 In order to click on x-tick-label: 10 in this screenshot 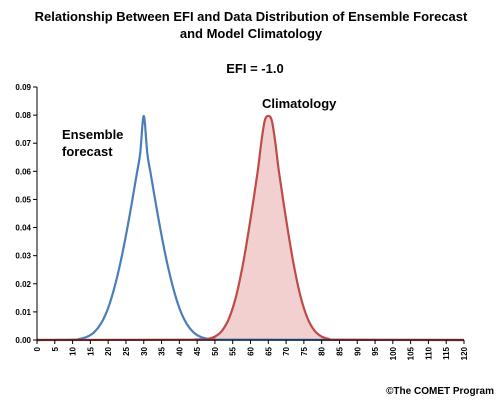, I will do `click(73, 350)`.